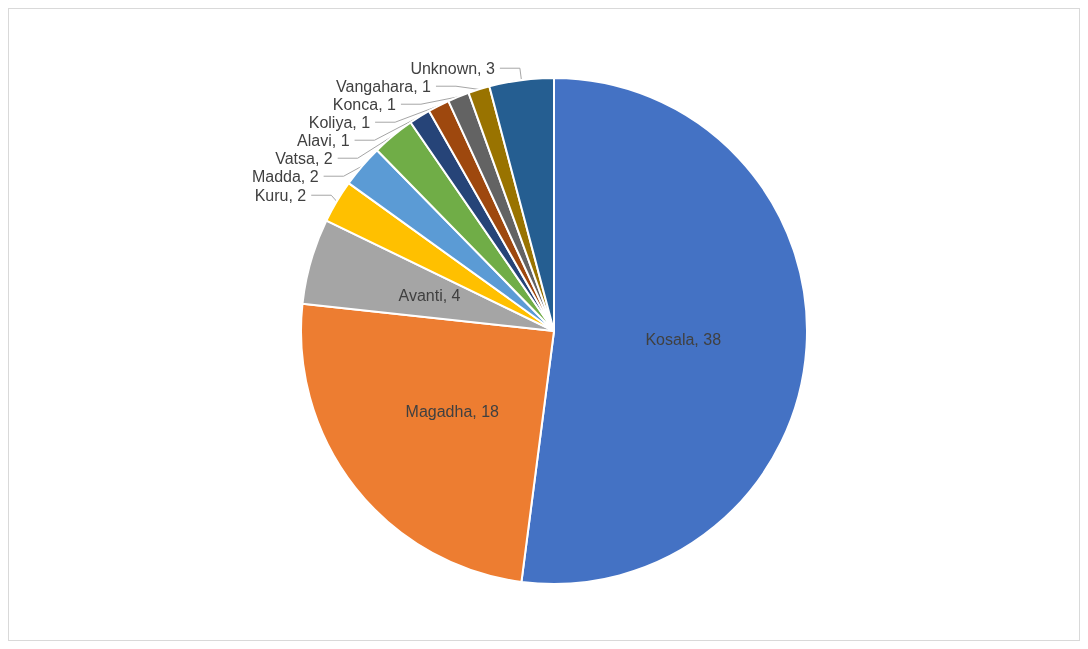 The image size is (1088, 649). Describe the element at coordinates (670, 339) in the screenshot. I see `slice-label: Kosala` at that location.